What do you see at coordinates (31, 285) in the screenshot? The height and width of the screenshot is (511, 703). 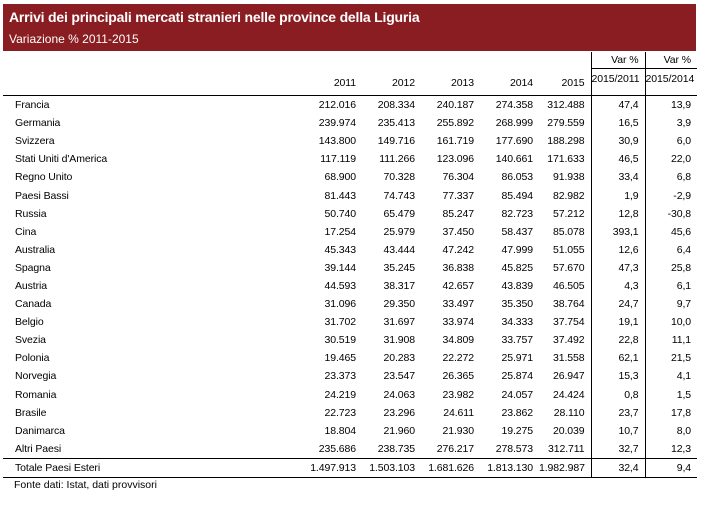 I see `country-name: Austria` at bounding box center [31, 285].